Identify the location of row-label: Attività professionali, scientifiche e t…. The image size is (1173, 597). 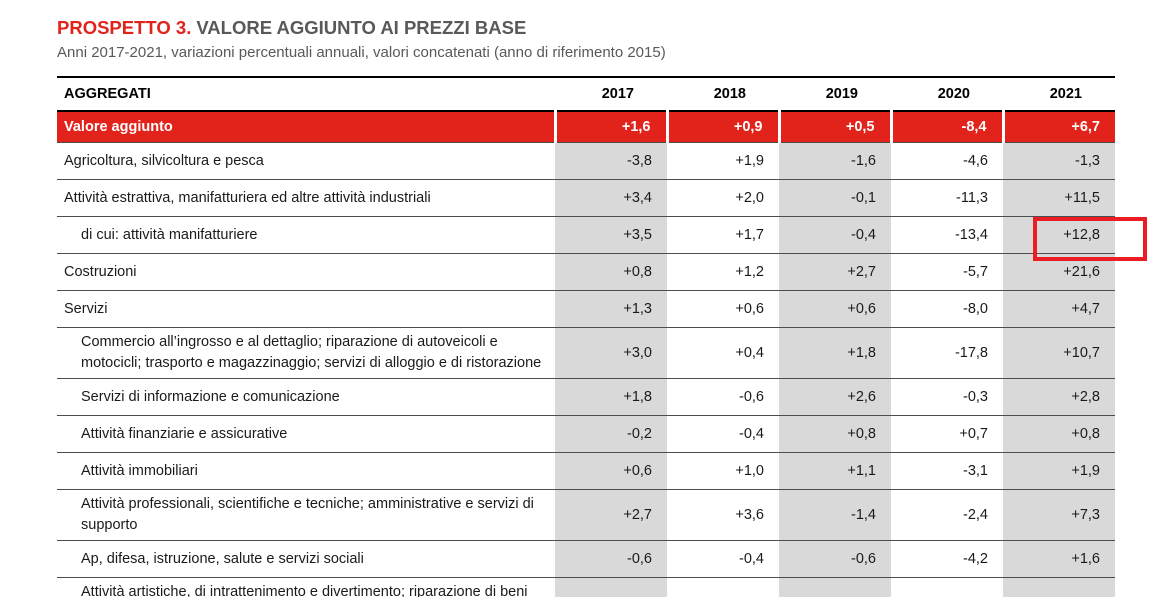
(306, 515).